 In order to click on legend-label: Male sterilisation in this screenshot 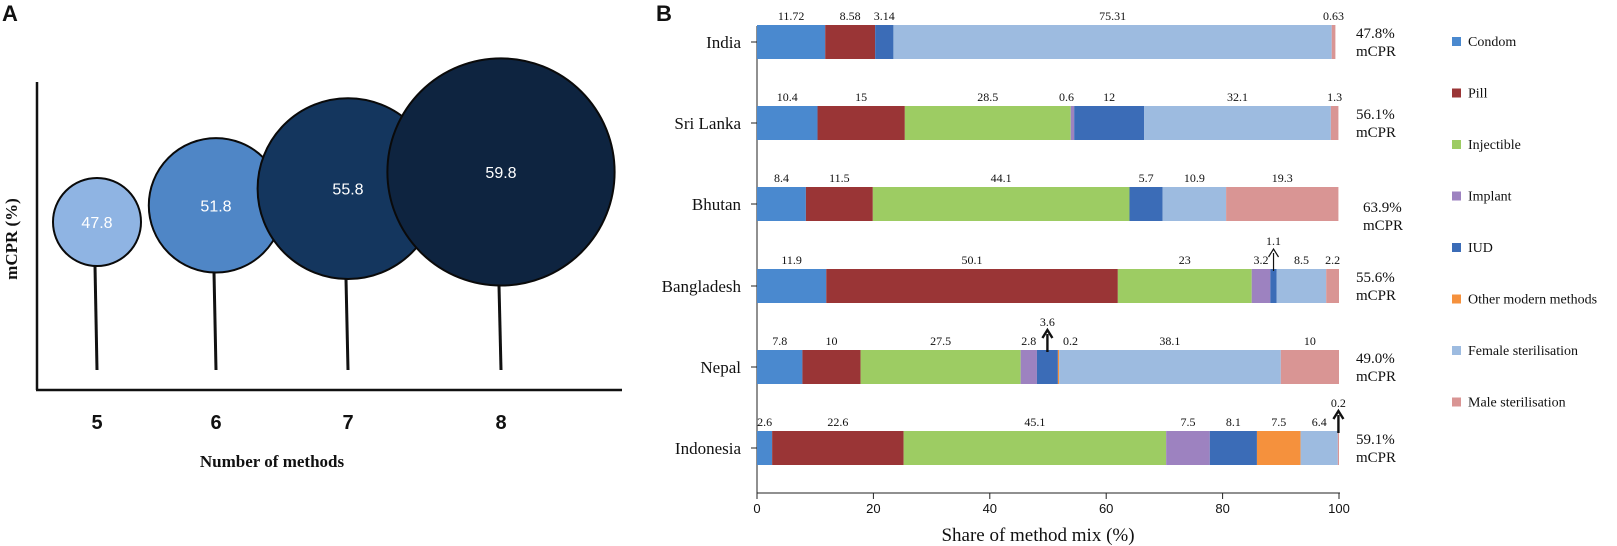, I will do `click(1517, 403)`.